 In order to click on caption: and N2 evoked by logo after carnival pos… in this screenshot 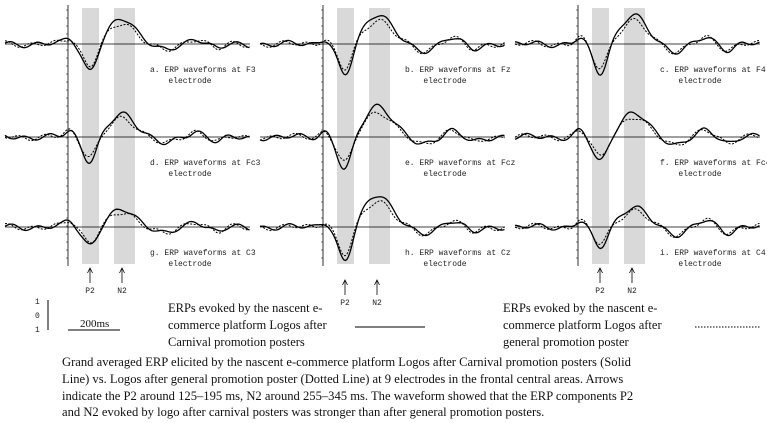, I will do `click(303, 412)`.